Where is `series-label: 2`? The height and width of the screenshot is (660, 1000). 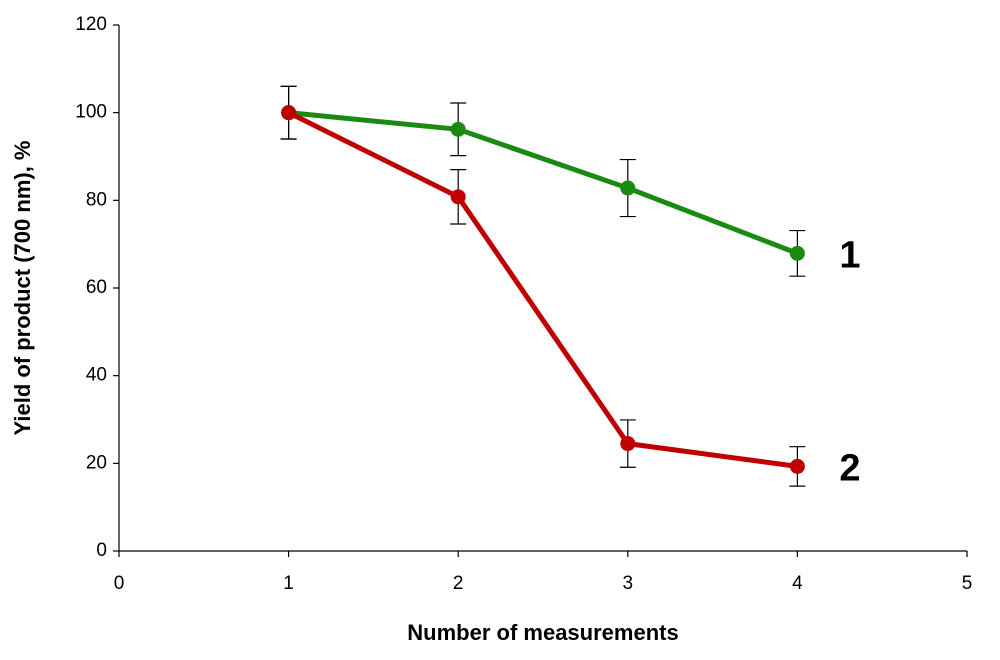
series-label: 2 is located at coordinates (849, 468).